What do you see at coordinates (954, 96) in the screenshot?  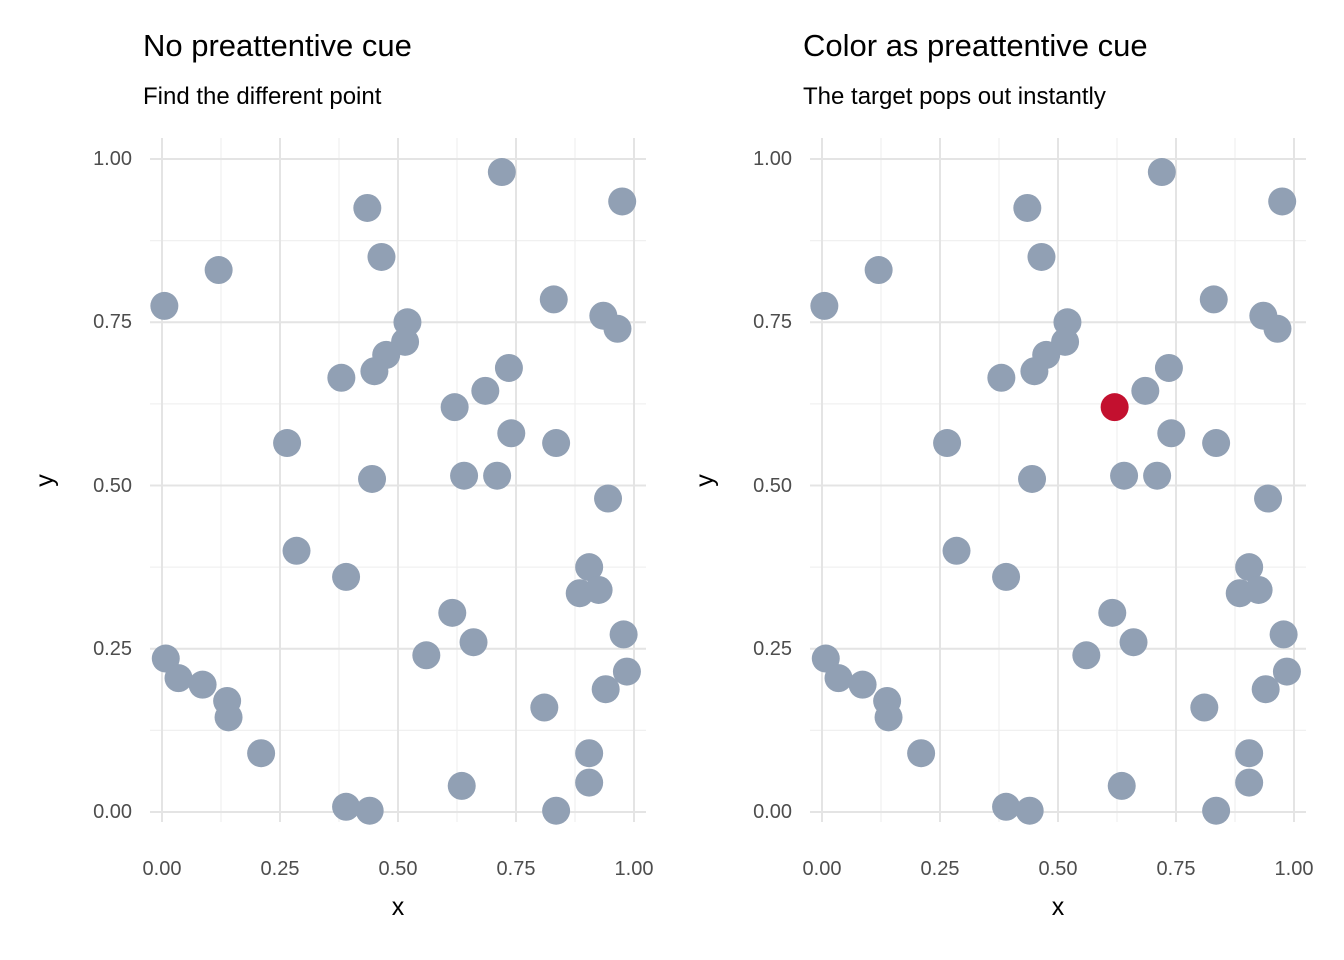 I see `panel-subtitle: The target pops out instantly` at bounding box center [954, 96].